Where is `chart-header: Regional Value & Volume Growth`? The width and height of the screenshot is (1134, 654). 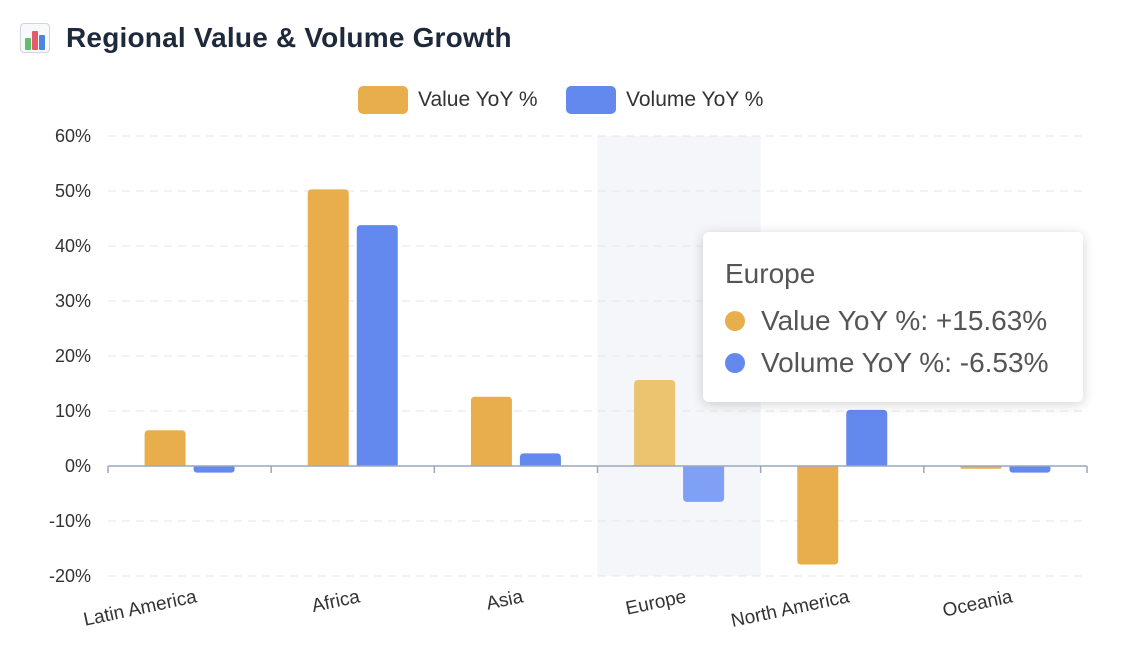 chart-header: Regional Value & Volume Growth is located at coordinates (266, 38).